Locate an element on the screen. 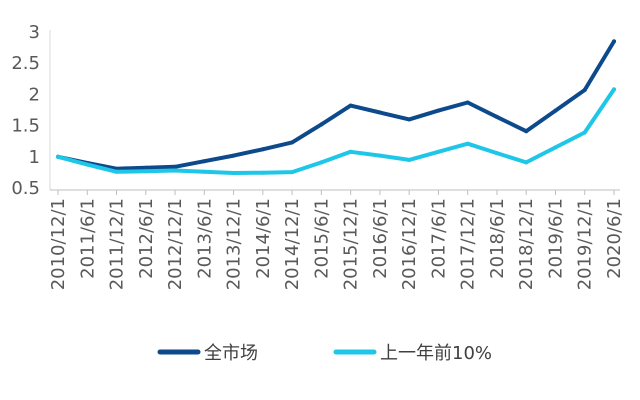 This screenshot has height=400, width=640. x-tick-label: 2019/12/1 is located at coordinates (585, 244).